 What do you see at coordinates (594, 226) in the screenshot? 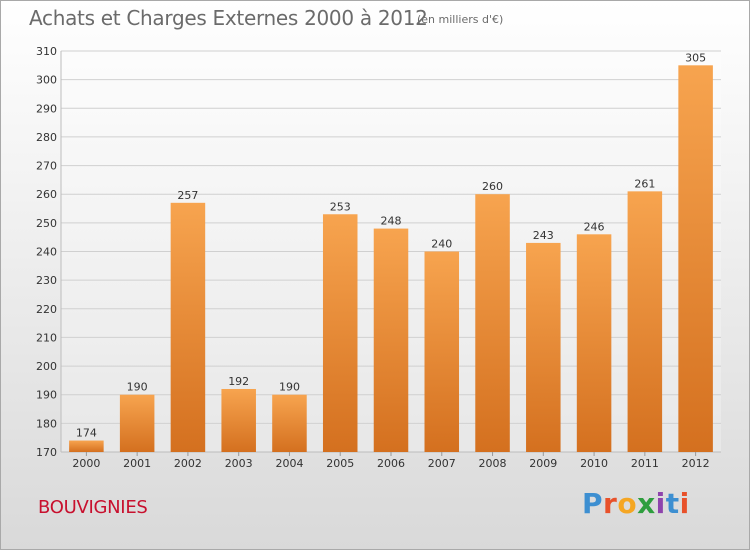
I see `data-label: 246` at bounding box center [594, 226].